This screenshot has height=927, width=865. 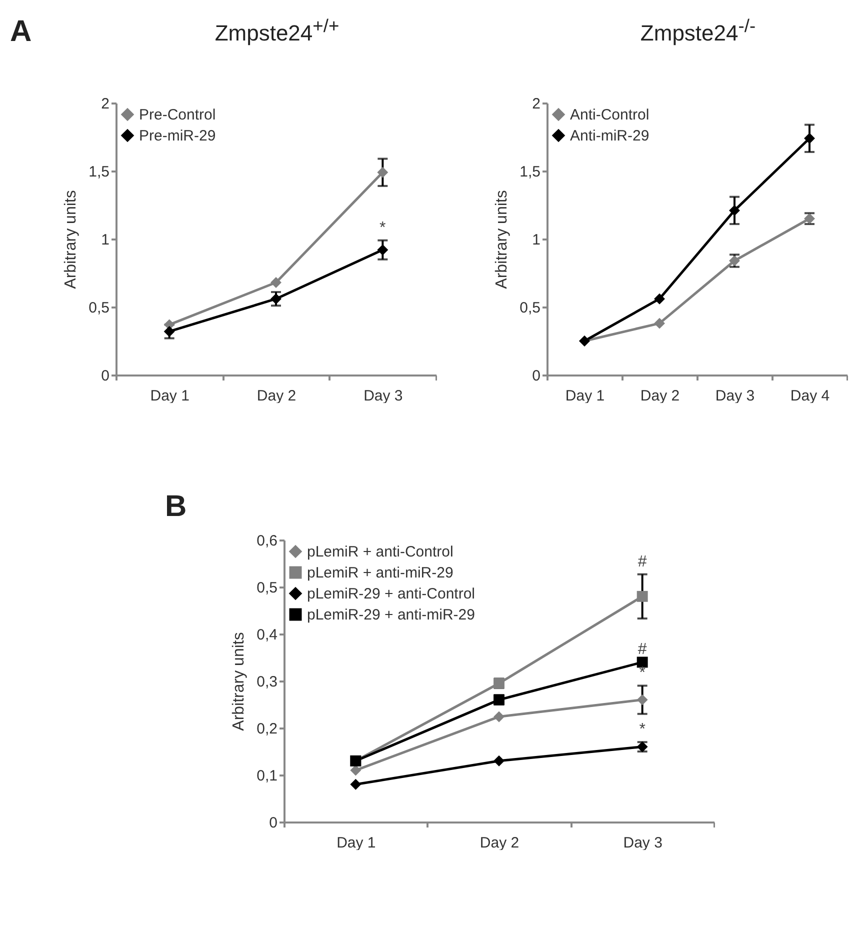 I want to click on y-tick-label: 0,4, so click(x=267, y=635).